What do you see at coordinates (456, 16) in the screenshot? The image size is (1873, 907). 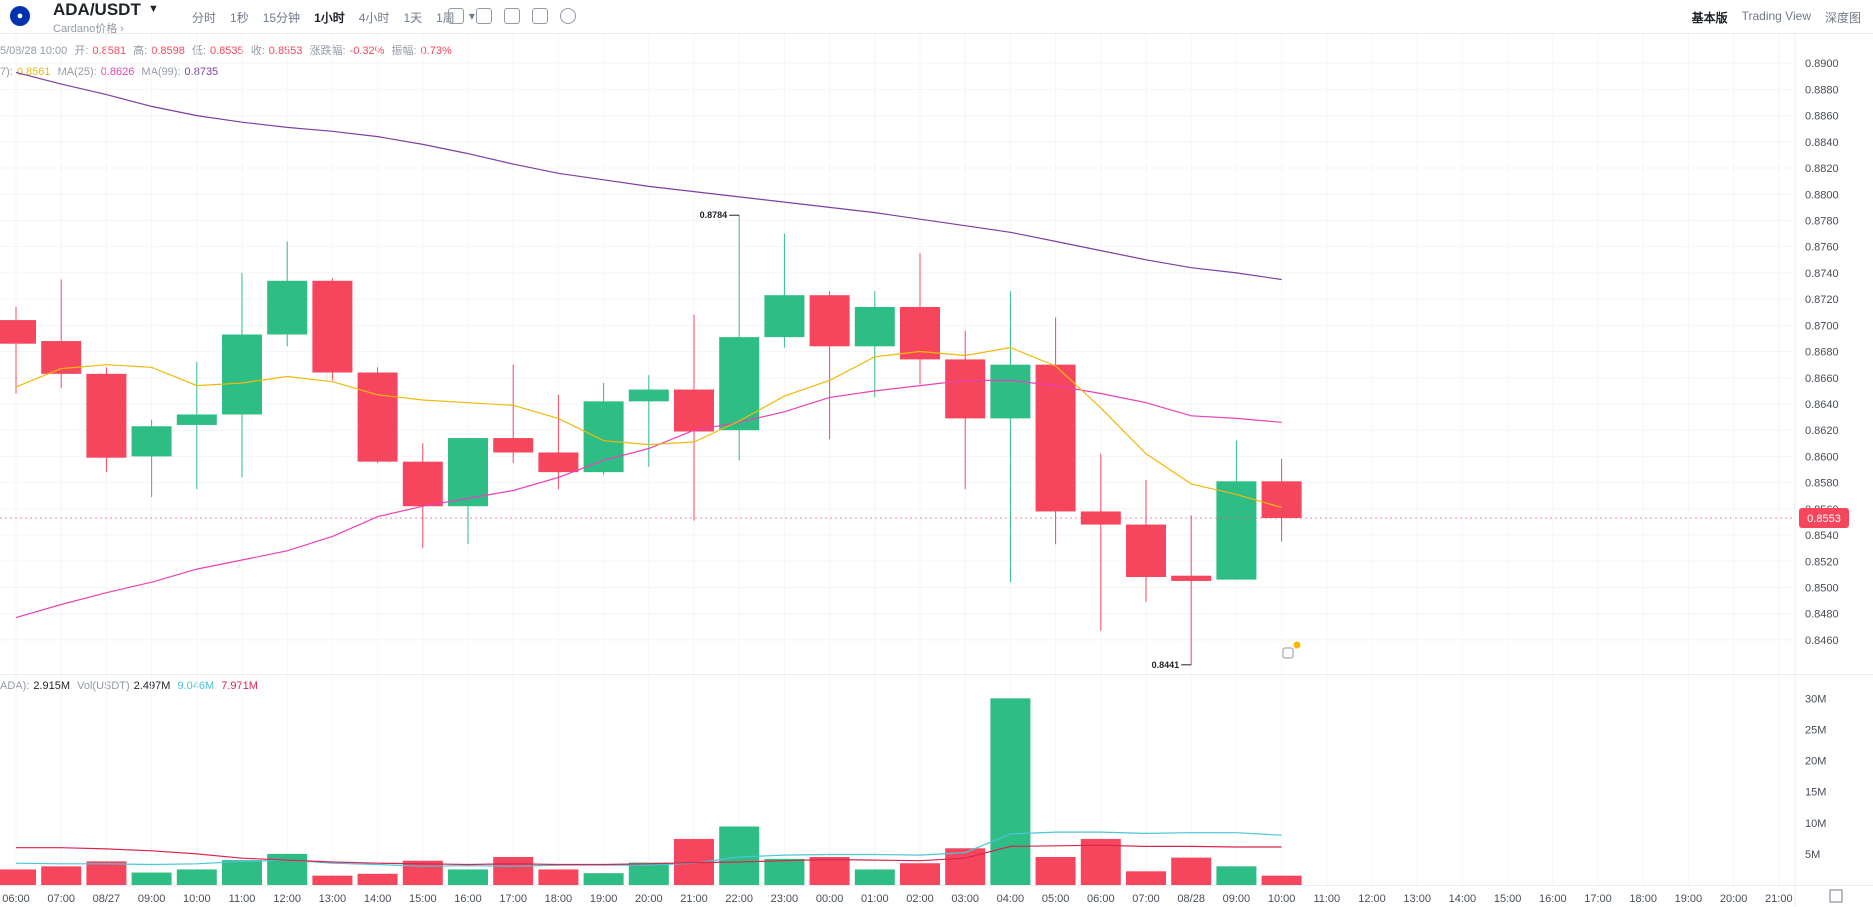 I see `calendar-icon` at bounding box center [456, 16].